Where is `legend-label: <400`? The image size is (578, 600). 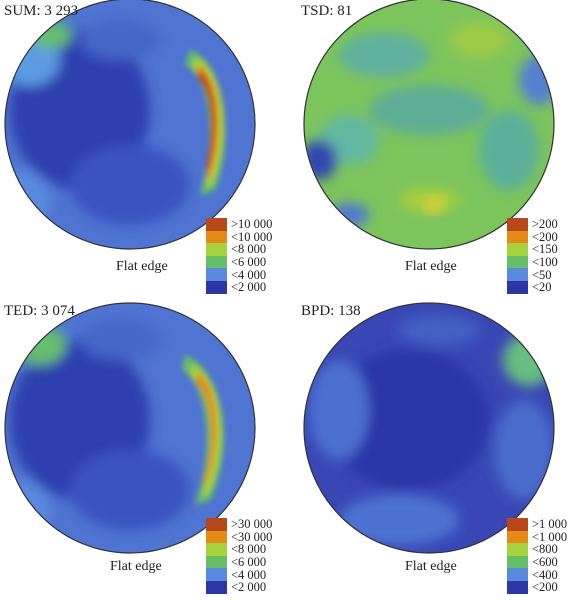
legend-label: <400 is located at coordinates (545, 574).